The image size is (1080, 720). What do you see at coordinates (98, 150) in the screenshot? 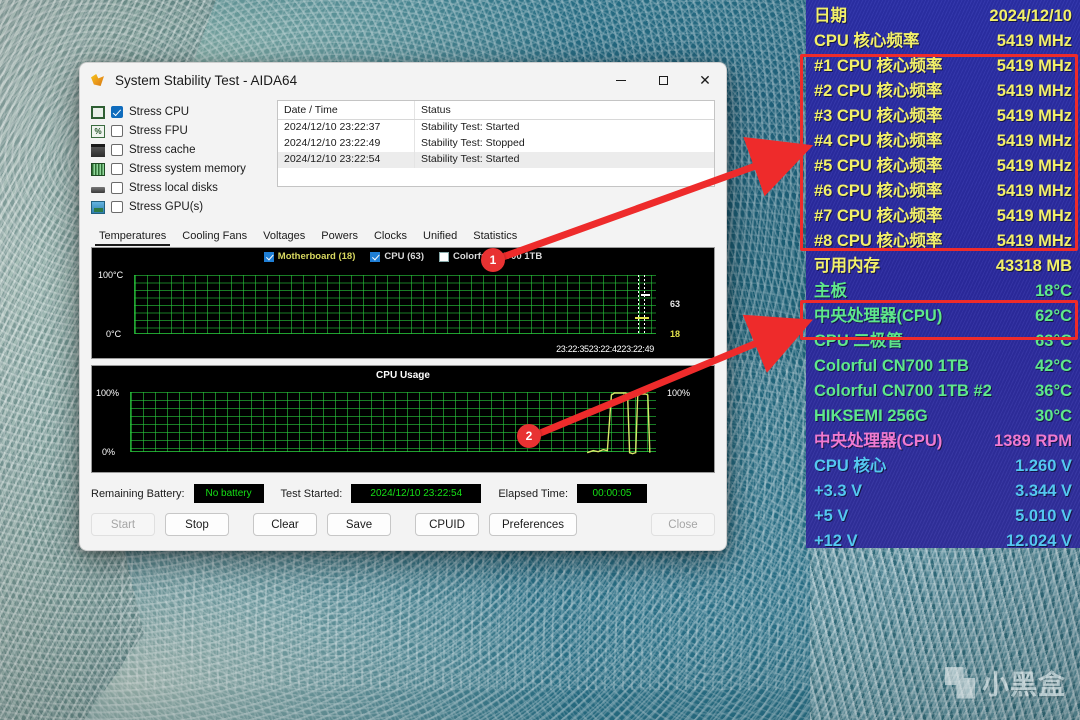
I see `cache-icon` at bounding box center [98, 150].